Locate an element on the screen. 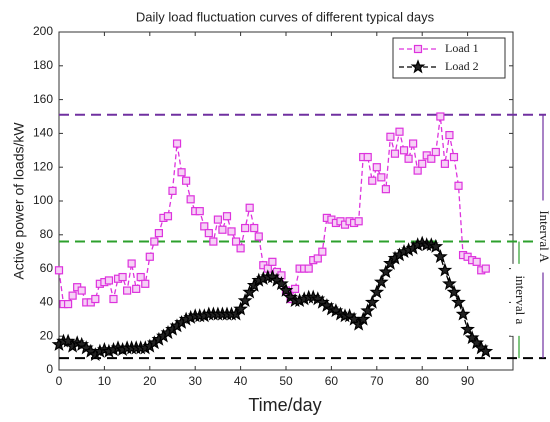 This screenshot has height=422, width=550. x-tick-label: 40 is located at coordinates (241, 381).